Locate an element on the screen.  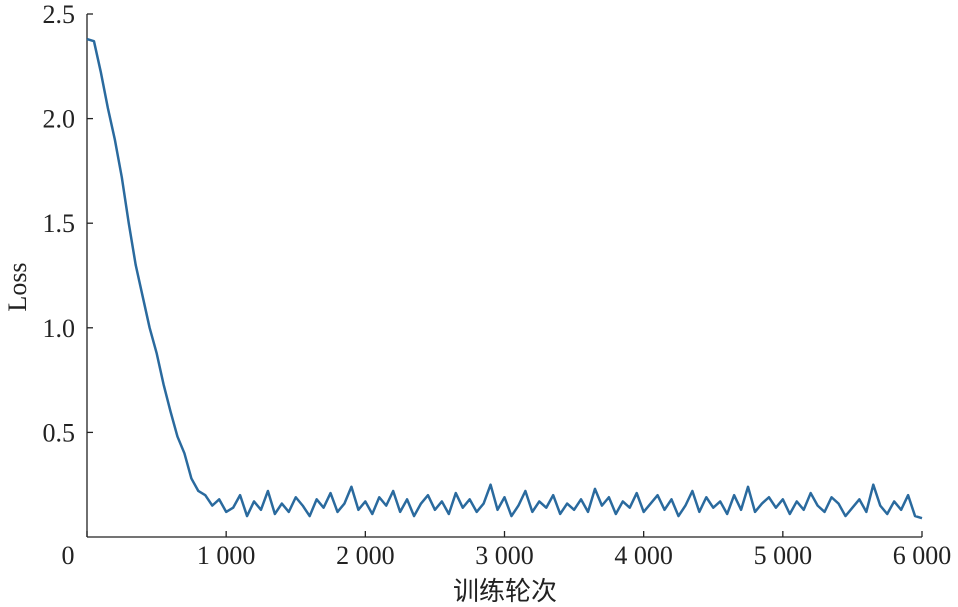
y-axis-label: Loss is located at coordinates (17, 286).